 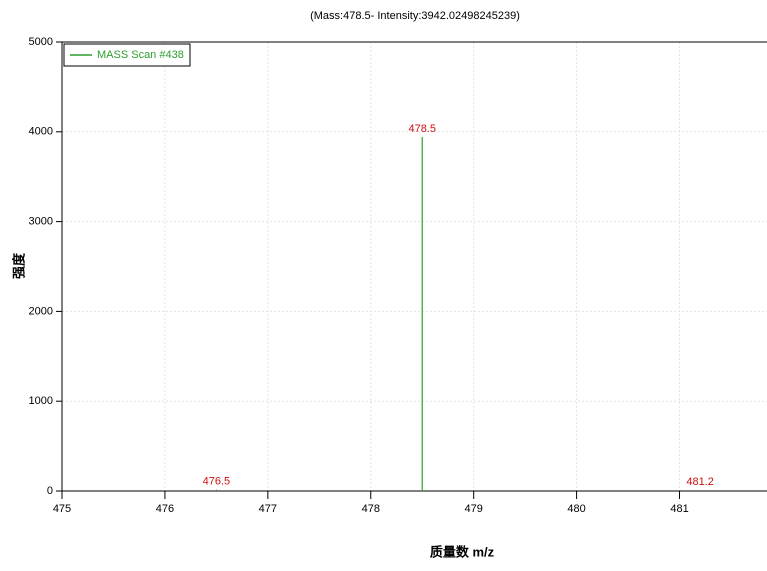 I want to click on y-tick-label: 5000, so click(x=41, y=42).